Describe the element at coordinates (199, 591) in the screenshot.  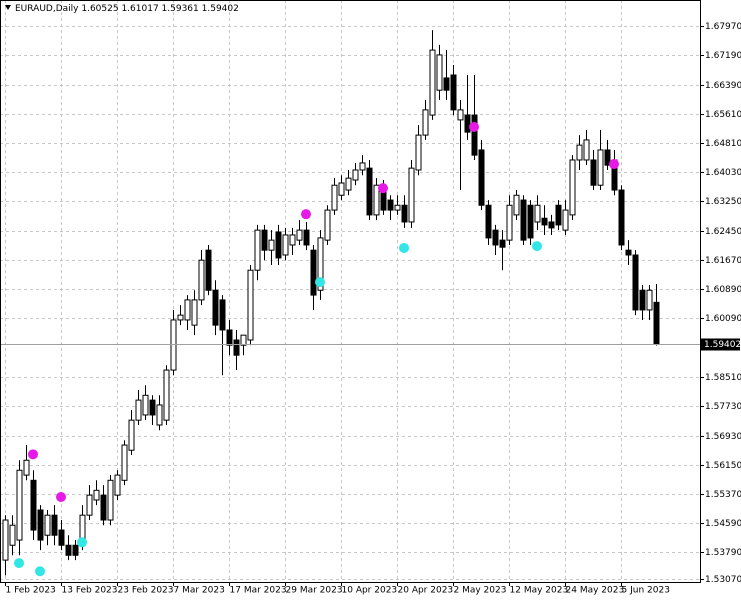
I see `x-tick-label: 7 Mar 2023` at that location.